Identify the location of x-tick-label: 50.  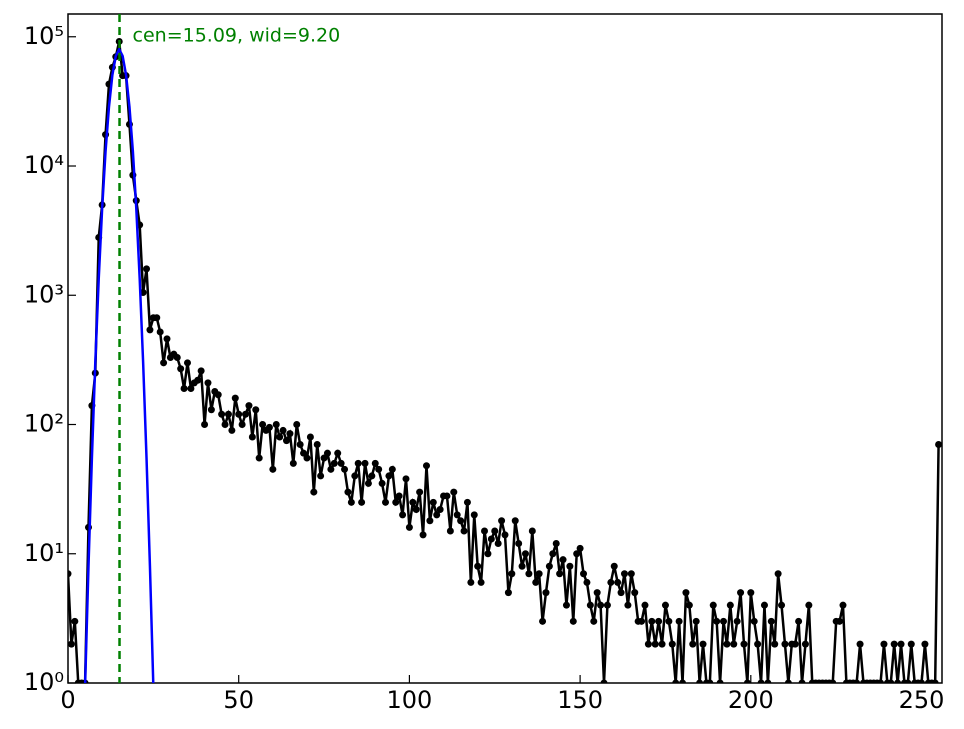
(238, 700).